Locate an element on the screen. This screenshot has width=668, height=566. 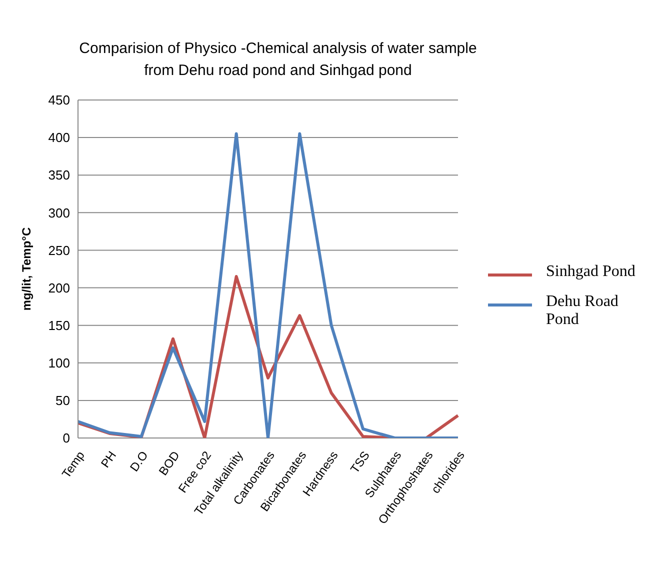
y-tick-label: 150 is located at coordinates (59, 325).